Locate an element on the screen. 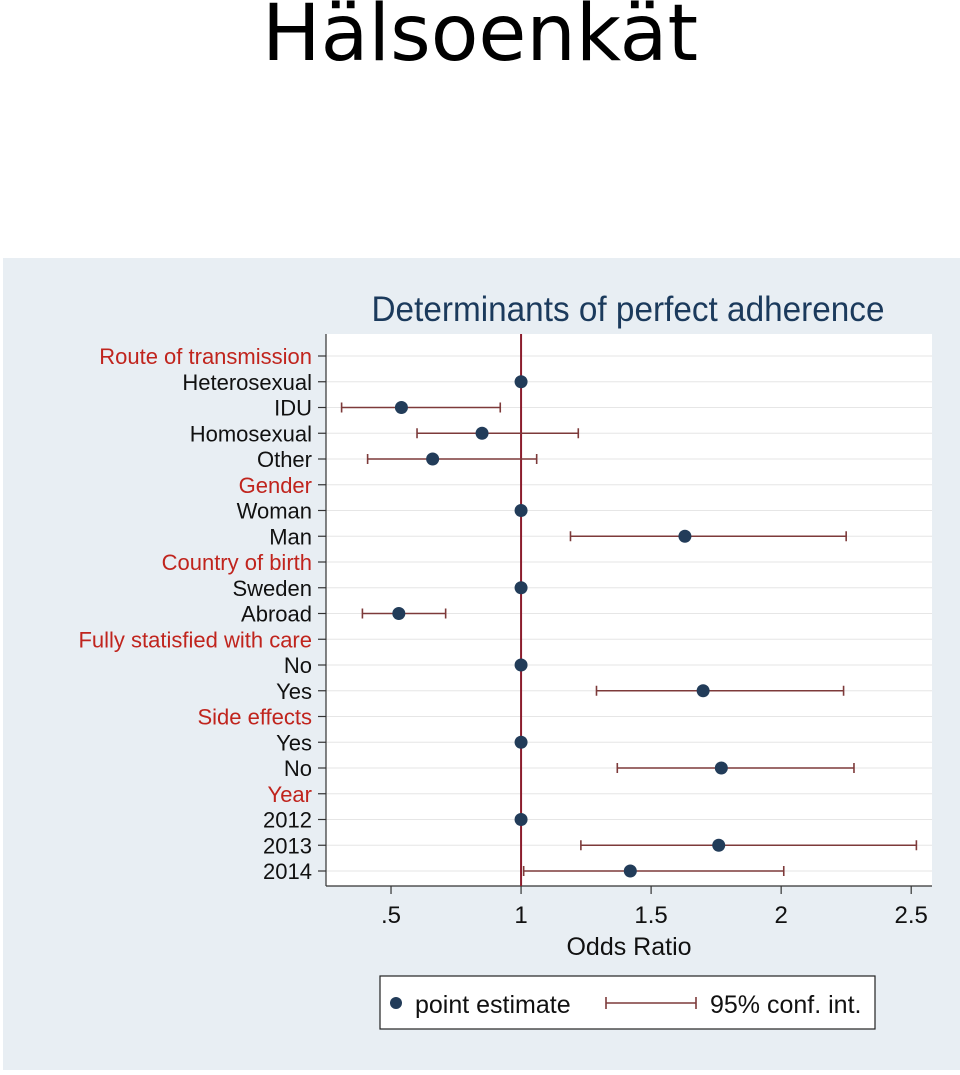  group-label: Year is located at coordinates (290, 794).